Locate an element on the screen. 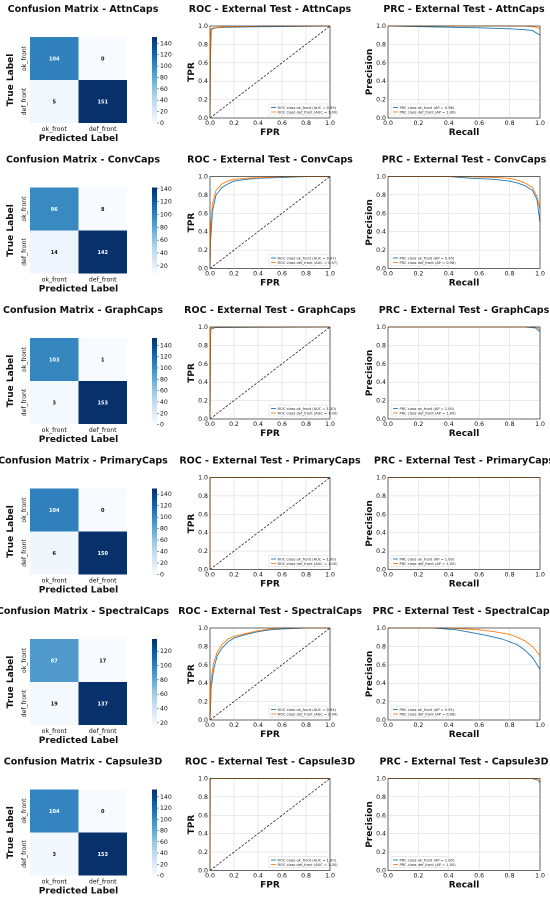 This screenshot has width=550, height=904. cm-cell-value: 5 is located at coordinates (55, 103).